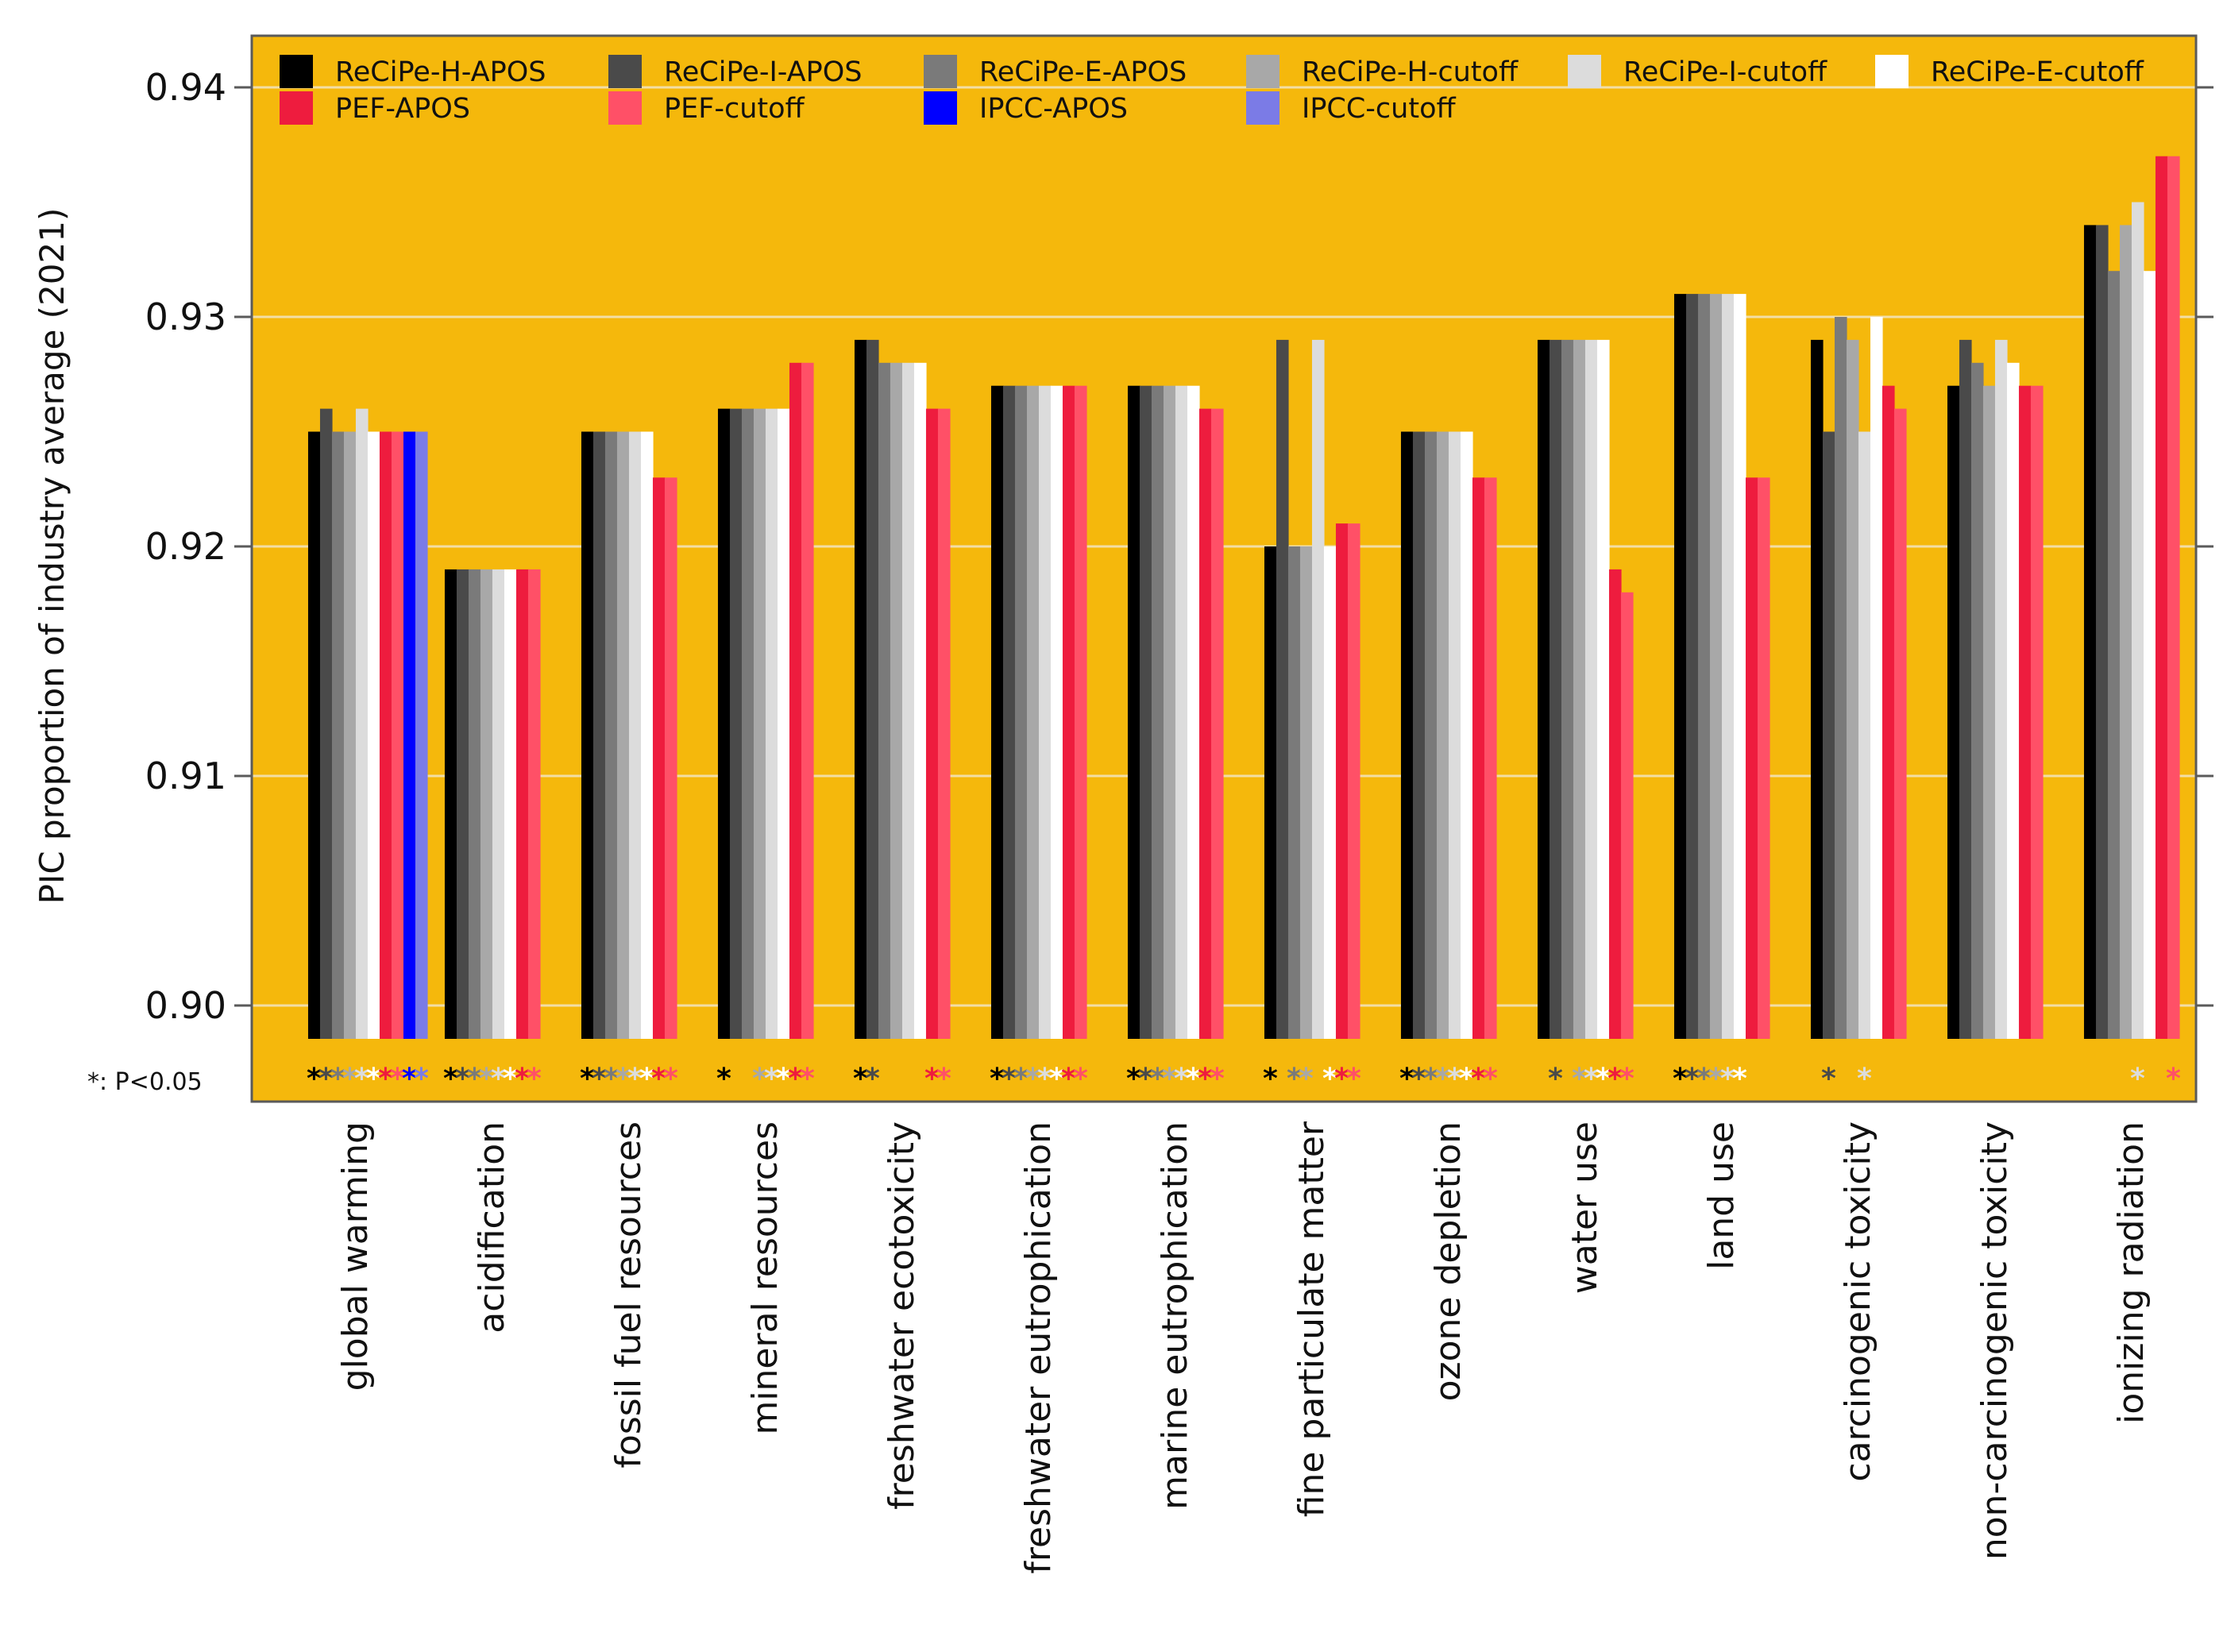  Describe the element at coordinates (902, 1315) in the screenshot. I see `category-label: freshwater ecotoxicity` at that location.